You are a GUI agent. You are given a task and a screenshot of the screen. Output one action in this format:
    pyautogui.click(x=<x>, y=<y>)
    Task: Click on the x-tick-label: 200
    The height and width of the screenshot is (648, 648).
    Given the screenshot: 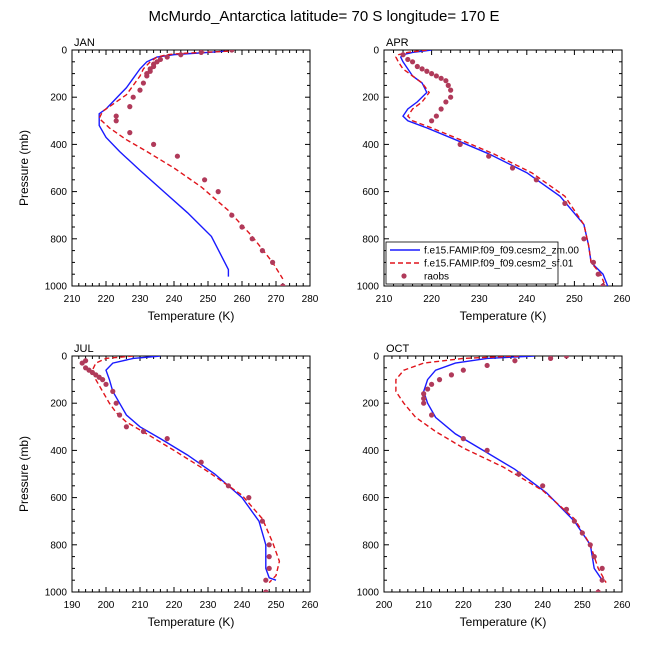 What is the action you would take?
    pyautogui.click(x=384, y=605)
    